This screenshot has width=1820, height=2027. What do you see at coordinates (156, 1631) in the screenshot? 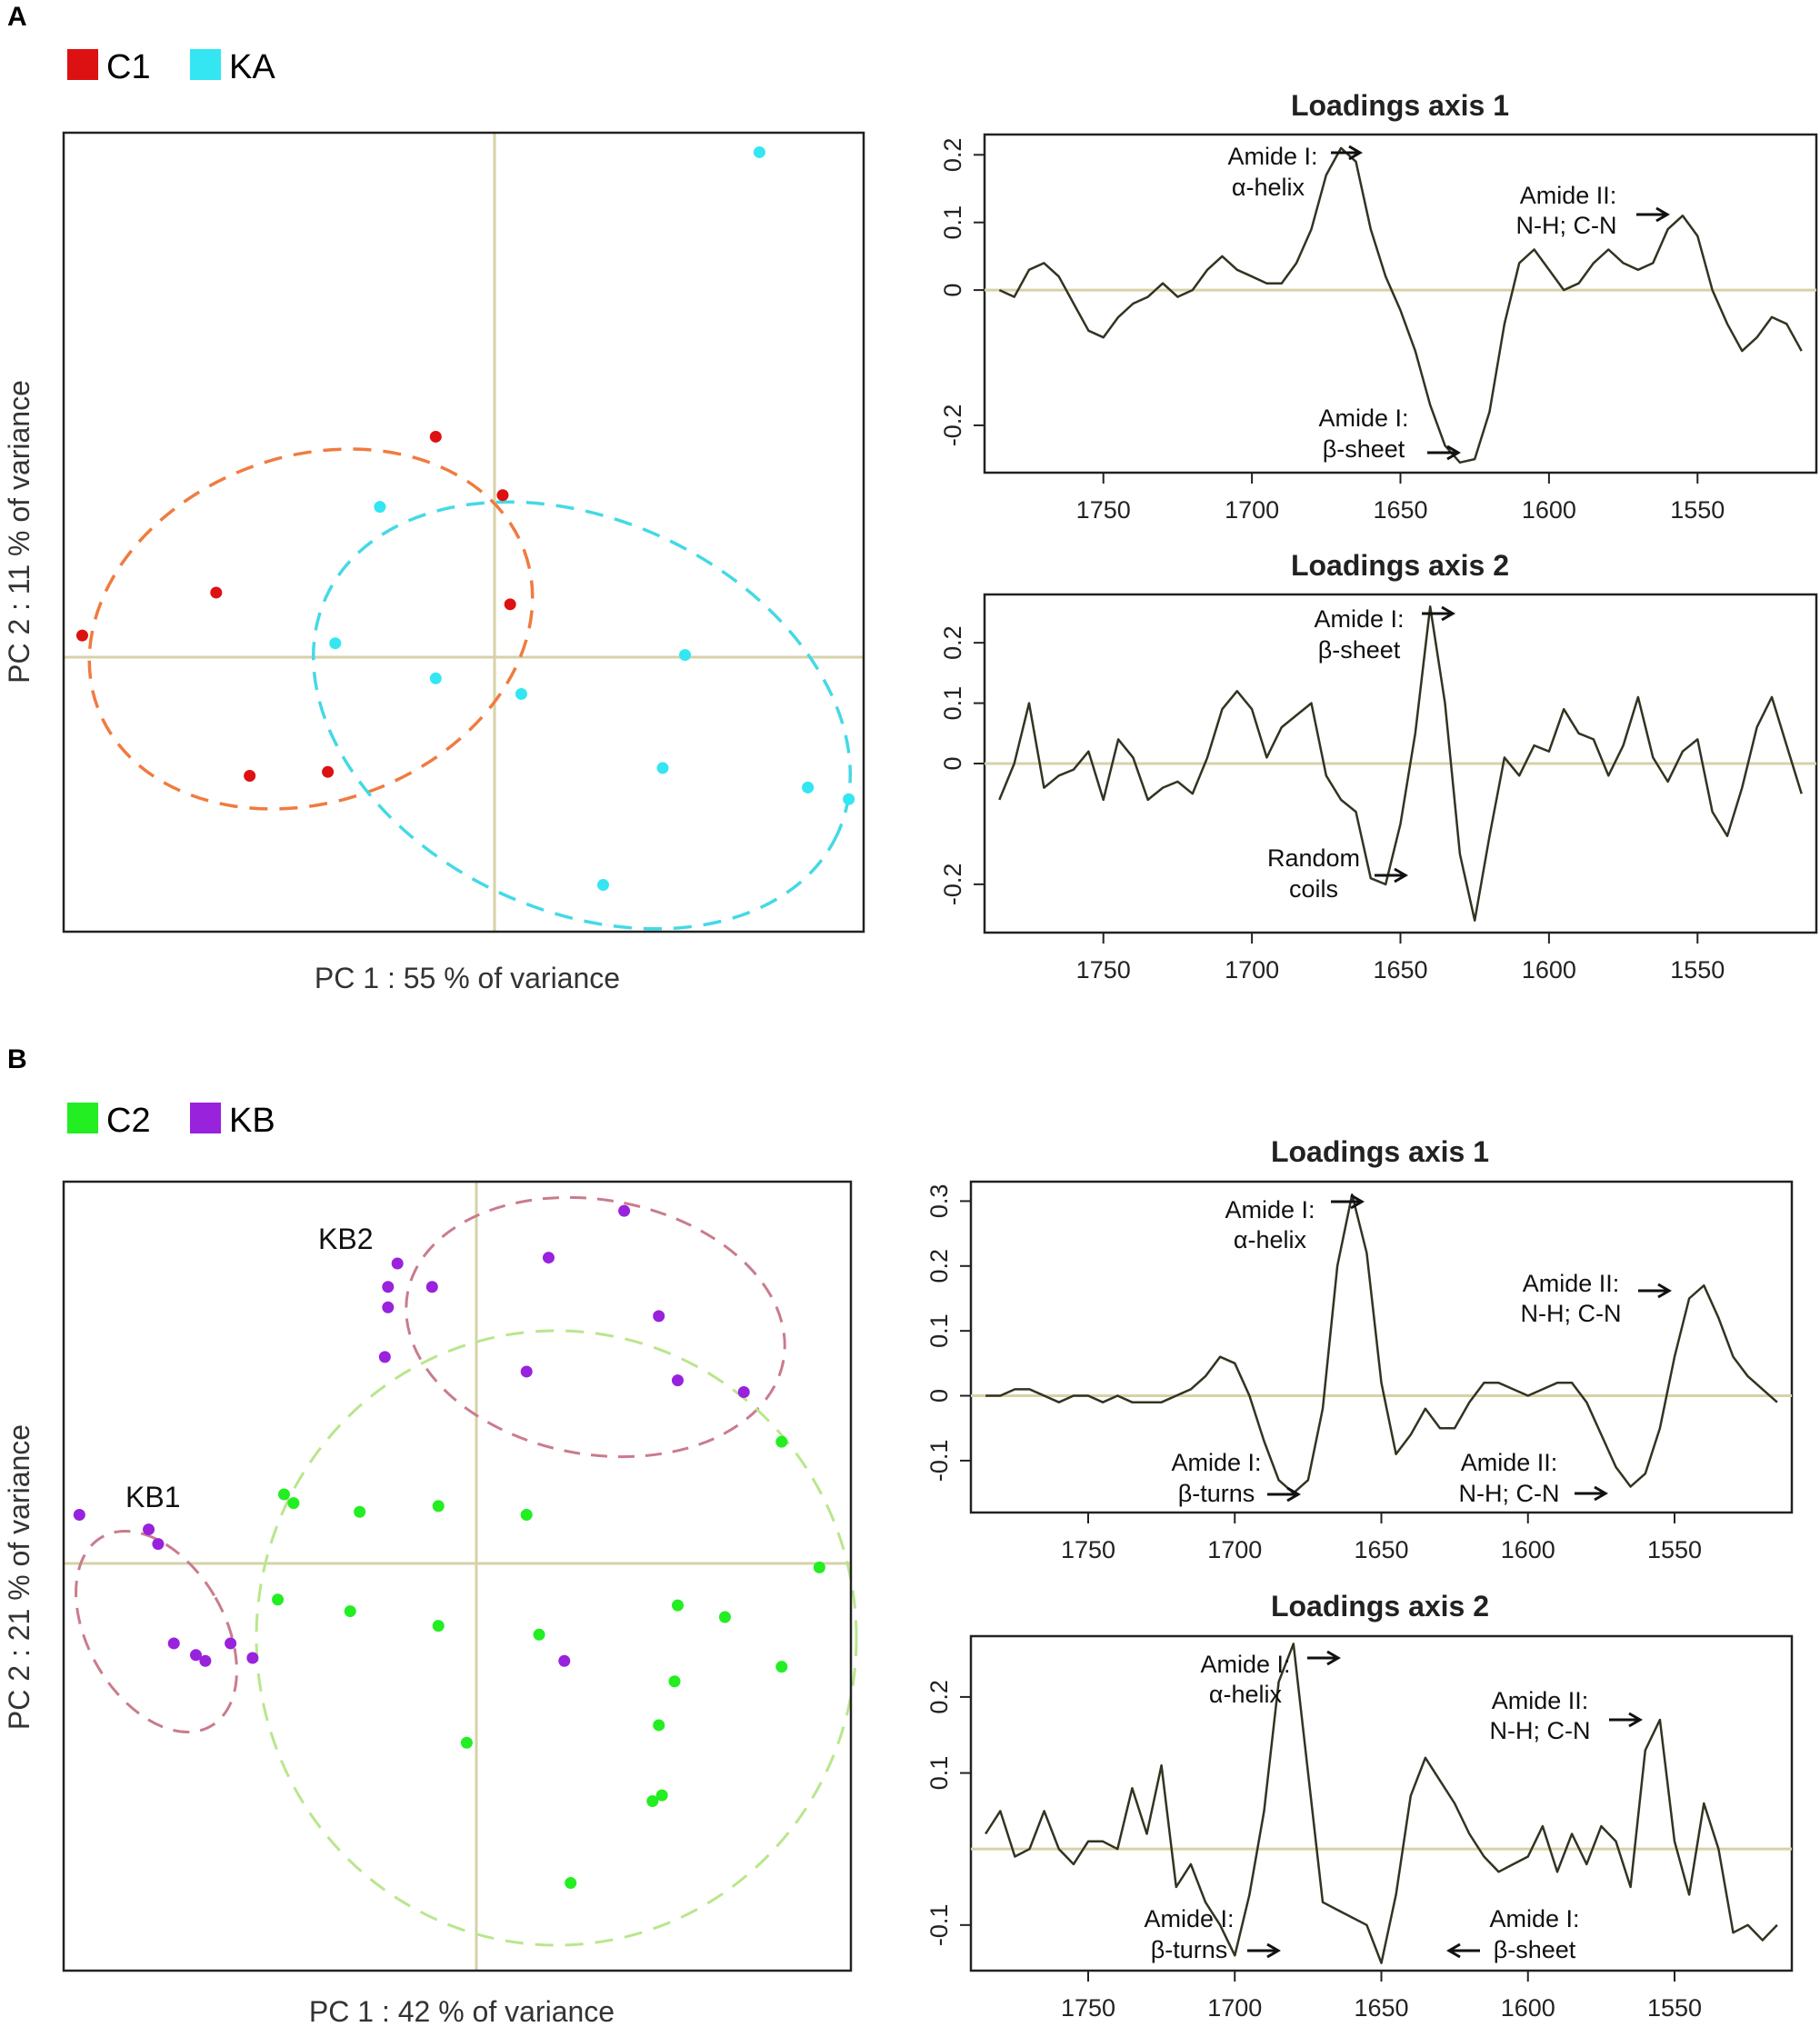
I see `ellipse-kb1` at bounding box center [156, 1631].